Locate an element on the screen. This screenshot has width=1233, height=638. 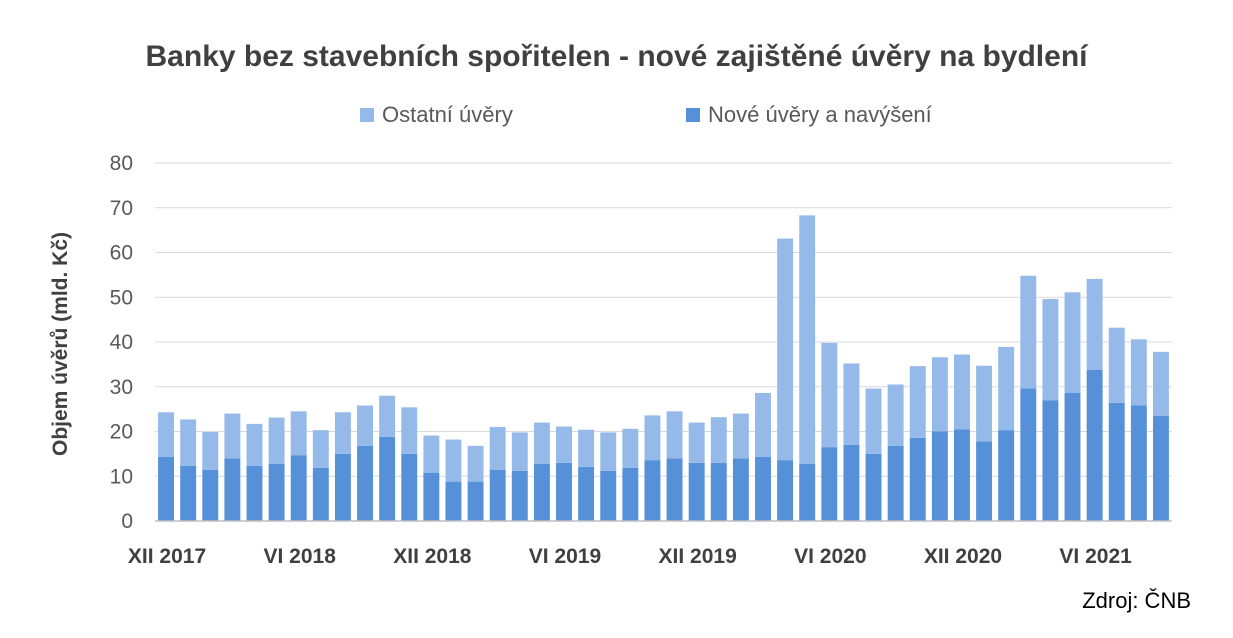
x-tick-label: VI 2021 is located at coordinates (1095, 556).